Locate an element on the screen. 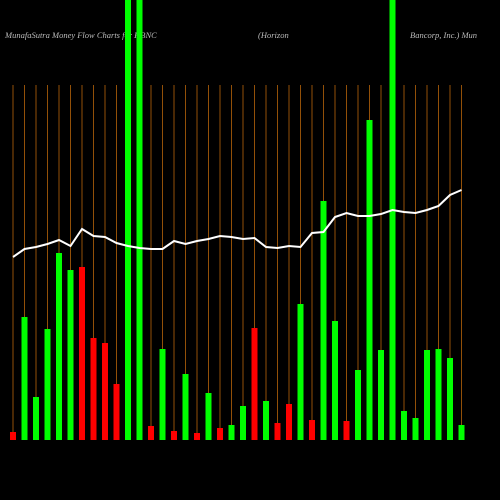 The height and width of the screenshot is (500, 500). money-flow-line is located at coordinates (237, 223).